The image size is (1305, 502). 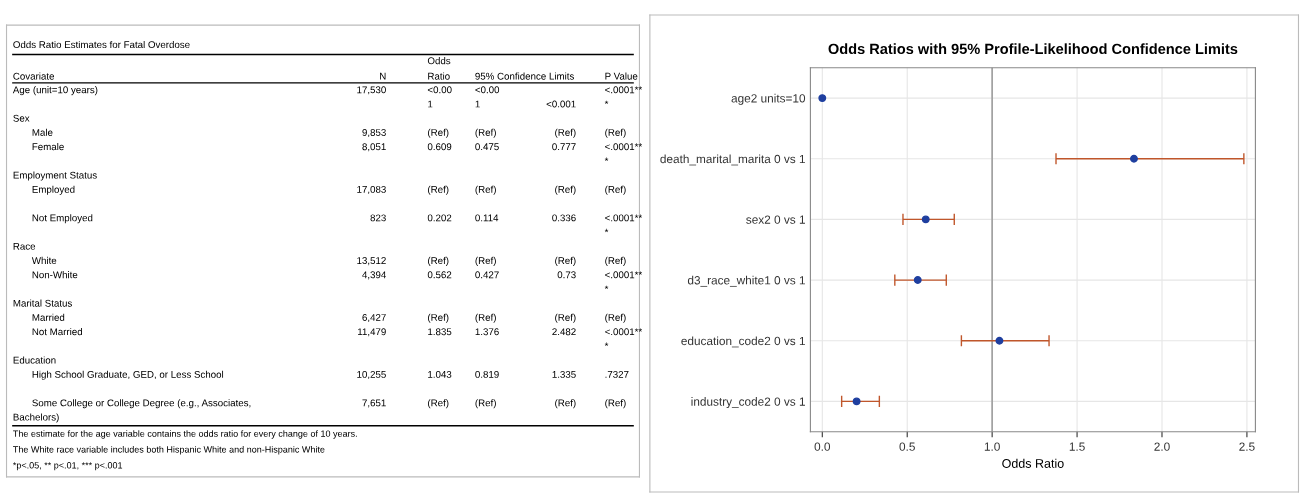 What do you see at coordinates (439, 68) in the screenshot?
I see `category-label: Odds Ratio` at bounding box center [439, 68].